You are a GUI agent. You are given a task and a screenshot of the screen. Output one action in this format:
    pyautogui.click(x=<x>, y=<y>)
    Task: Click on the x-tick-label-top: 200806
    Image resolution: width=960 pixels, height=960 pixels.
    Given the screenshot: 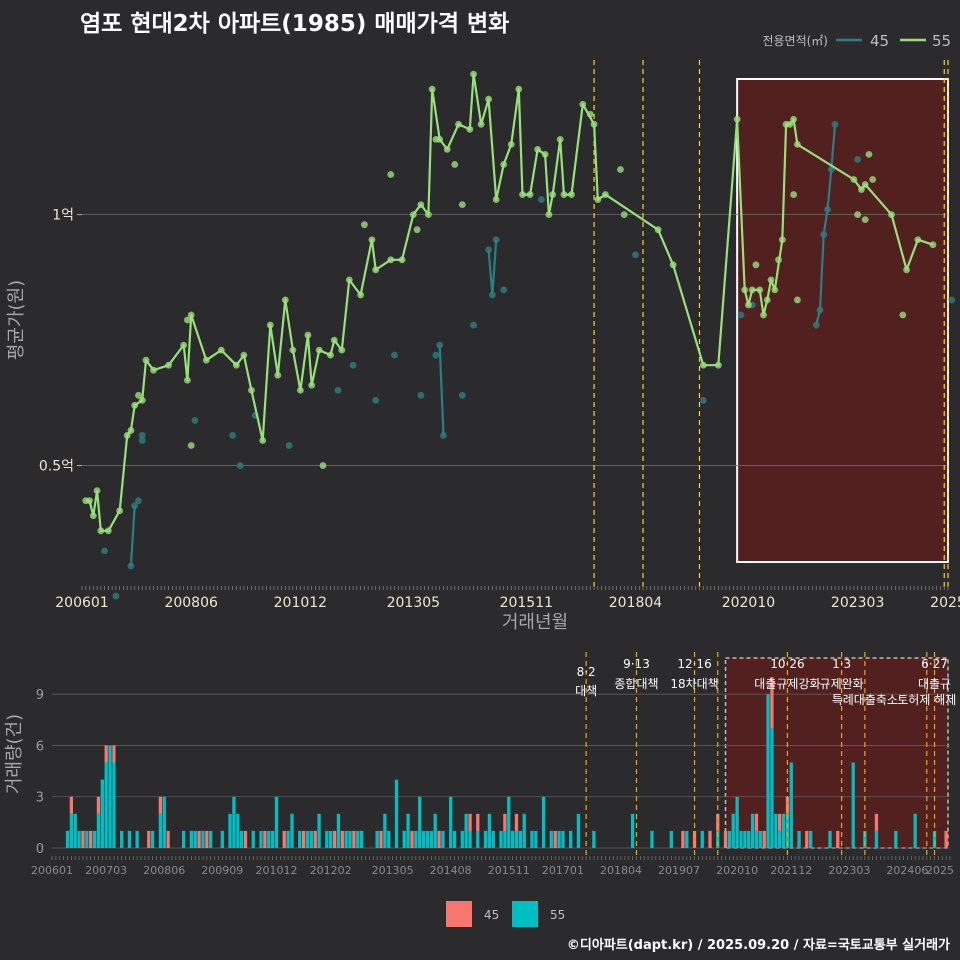 What is the action you would take?
    pyautogui.click(x=191, y=603)
    